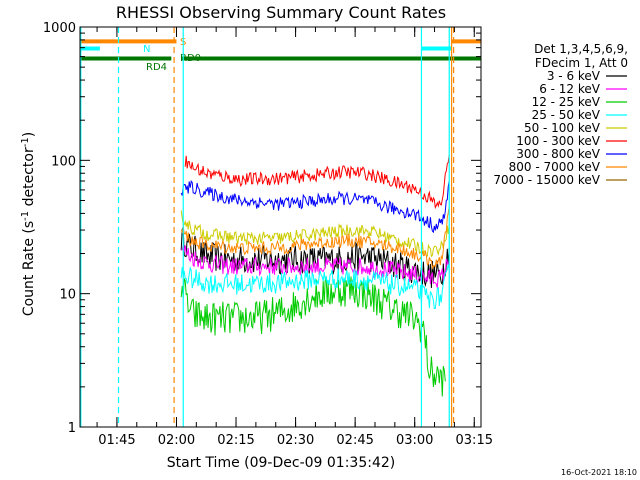 Image resolution: width=640 pixels, height=480 pixels. What do you see at coordinates (156, 67) in the screenshot?
I see `flag-label: RD4` at bounding box center [156, 67].